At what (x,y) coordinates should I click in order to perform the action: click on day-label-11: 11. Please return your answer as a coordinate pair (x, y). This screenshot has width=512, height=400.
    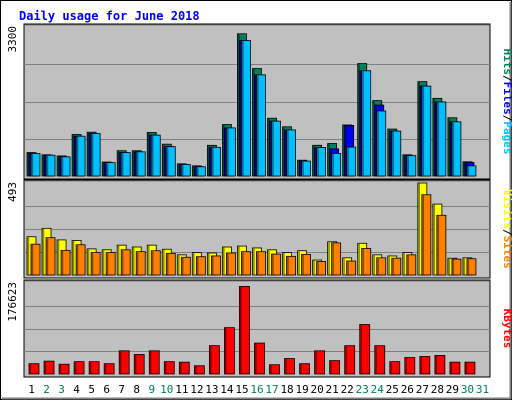
    Looking at the image, I should click on (181, 389).